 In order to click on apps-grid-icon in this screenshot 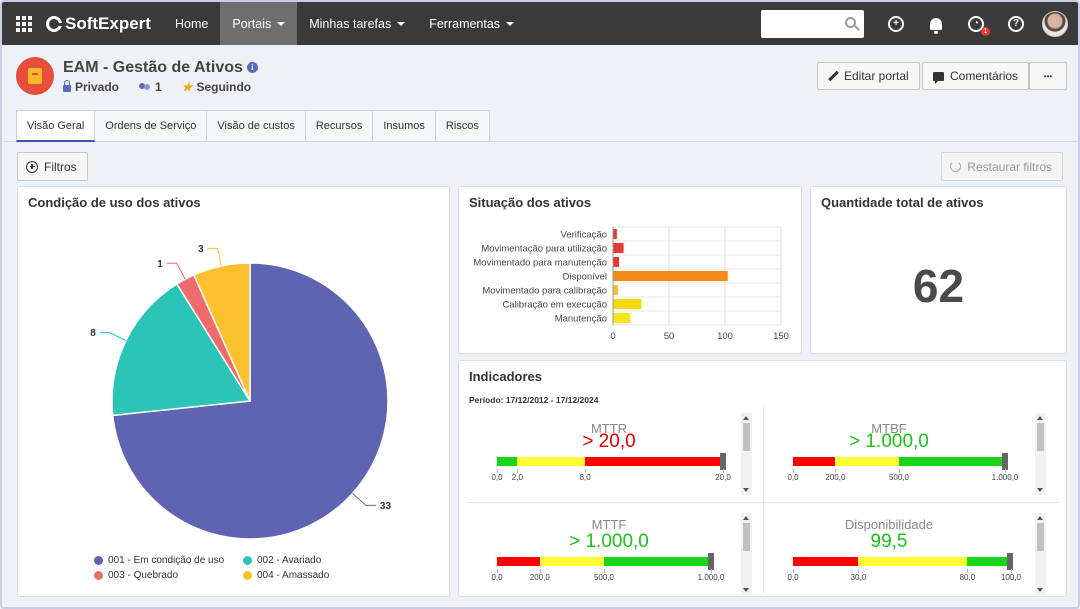, I will do `click(24, 23)`.